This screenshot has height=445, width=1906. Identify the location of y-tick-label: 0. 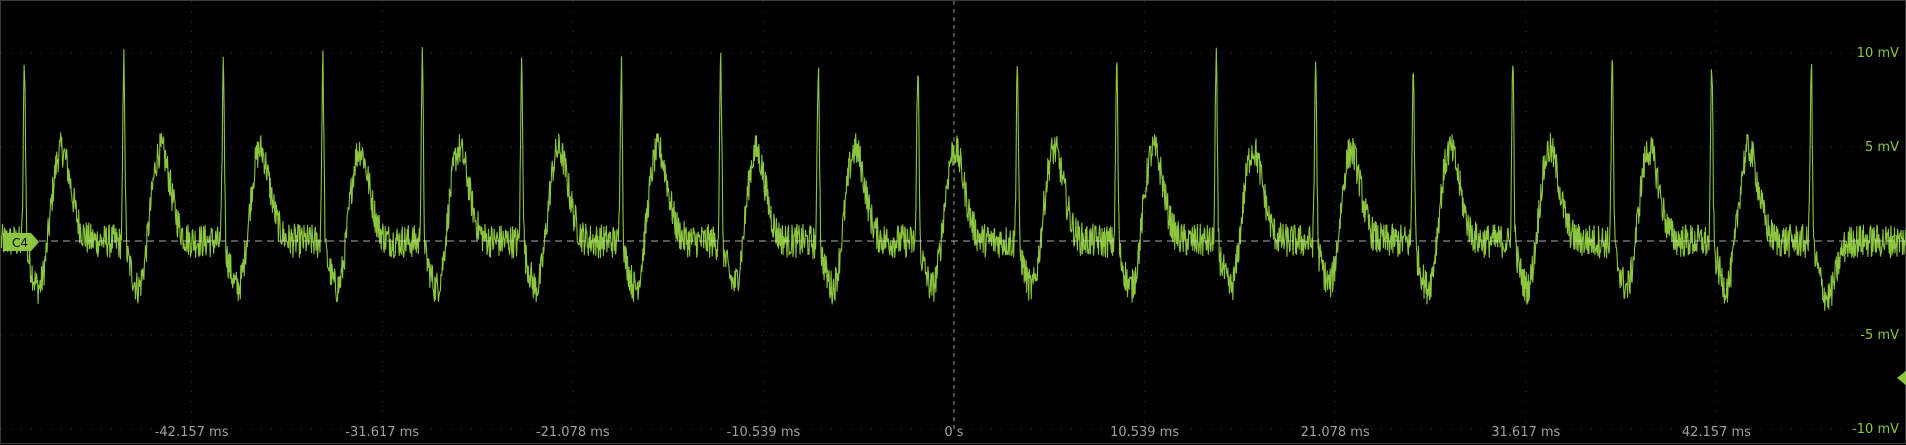
(1895, 241).